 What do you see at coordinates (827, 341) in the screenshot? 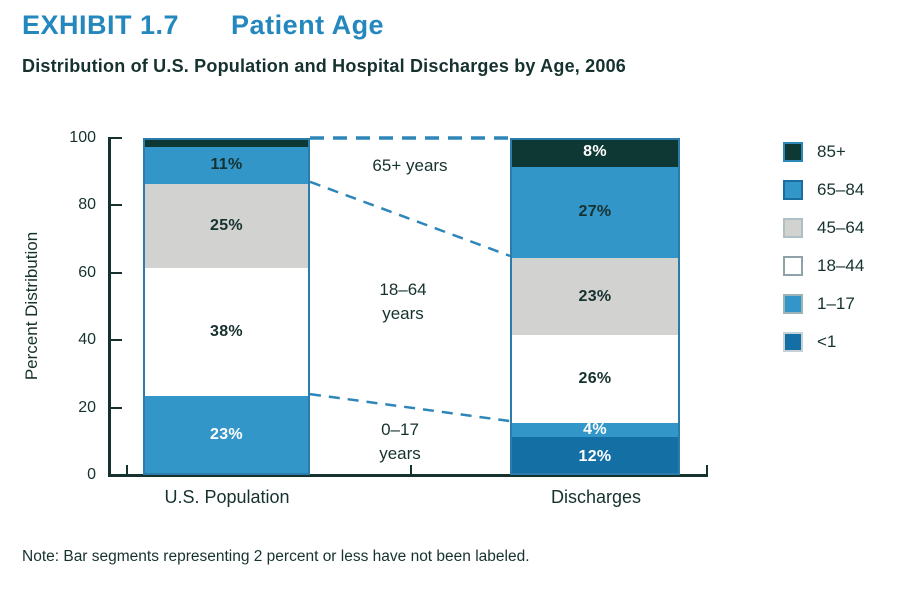
I see `legend-label: <1` at bounding box center [827, 341].